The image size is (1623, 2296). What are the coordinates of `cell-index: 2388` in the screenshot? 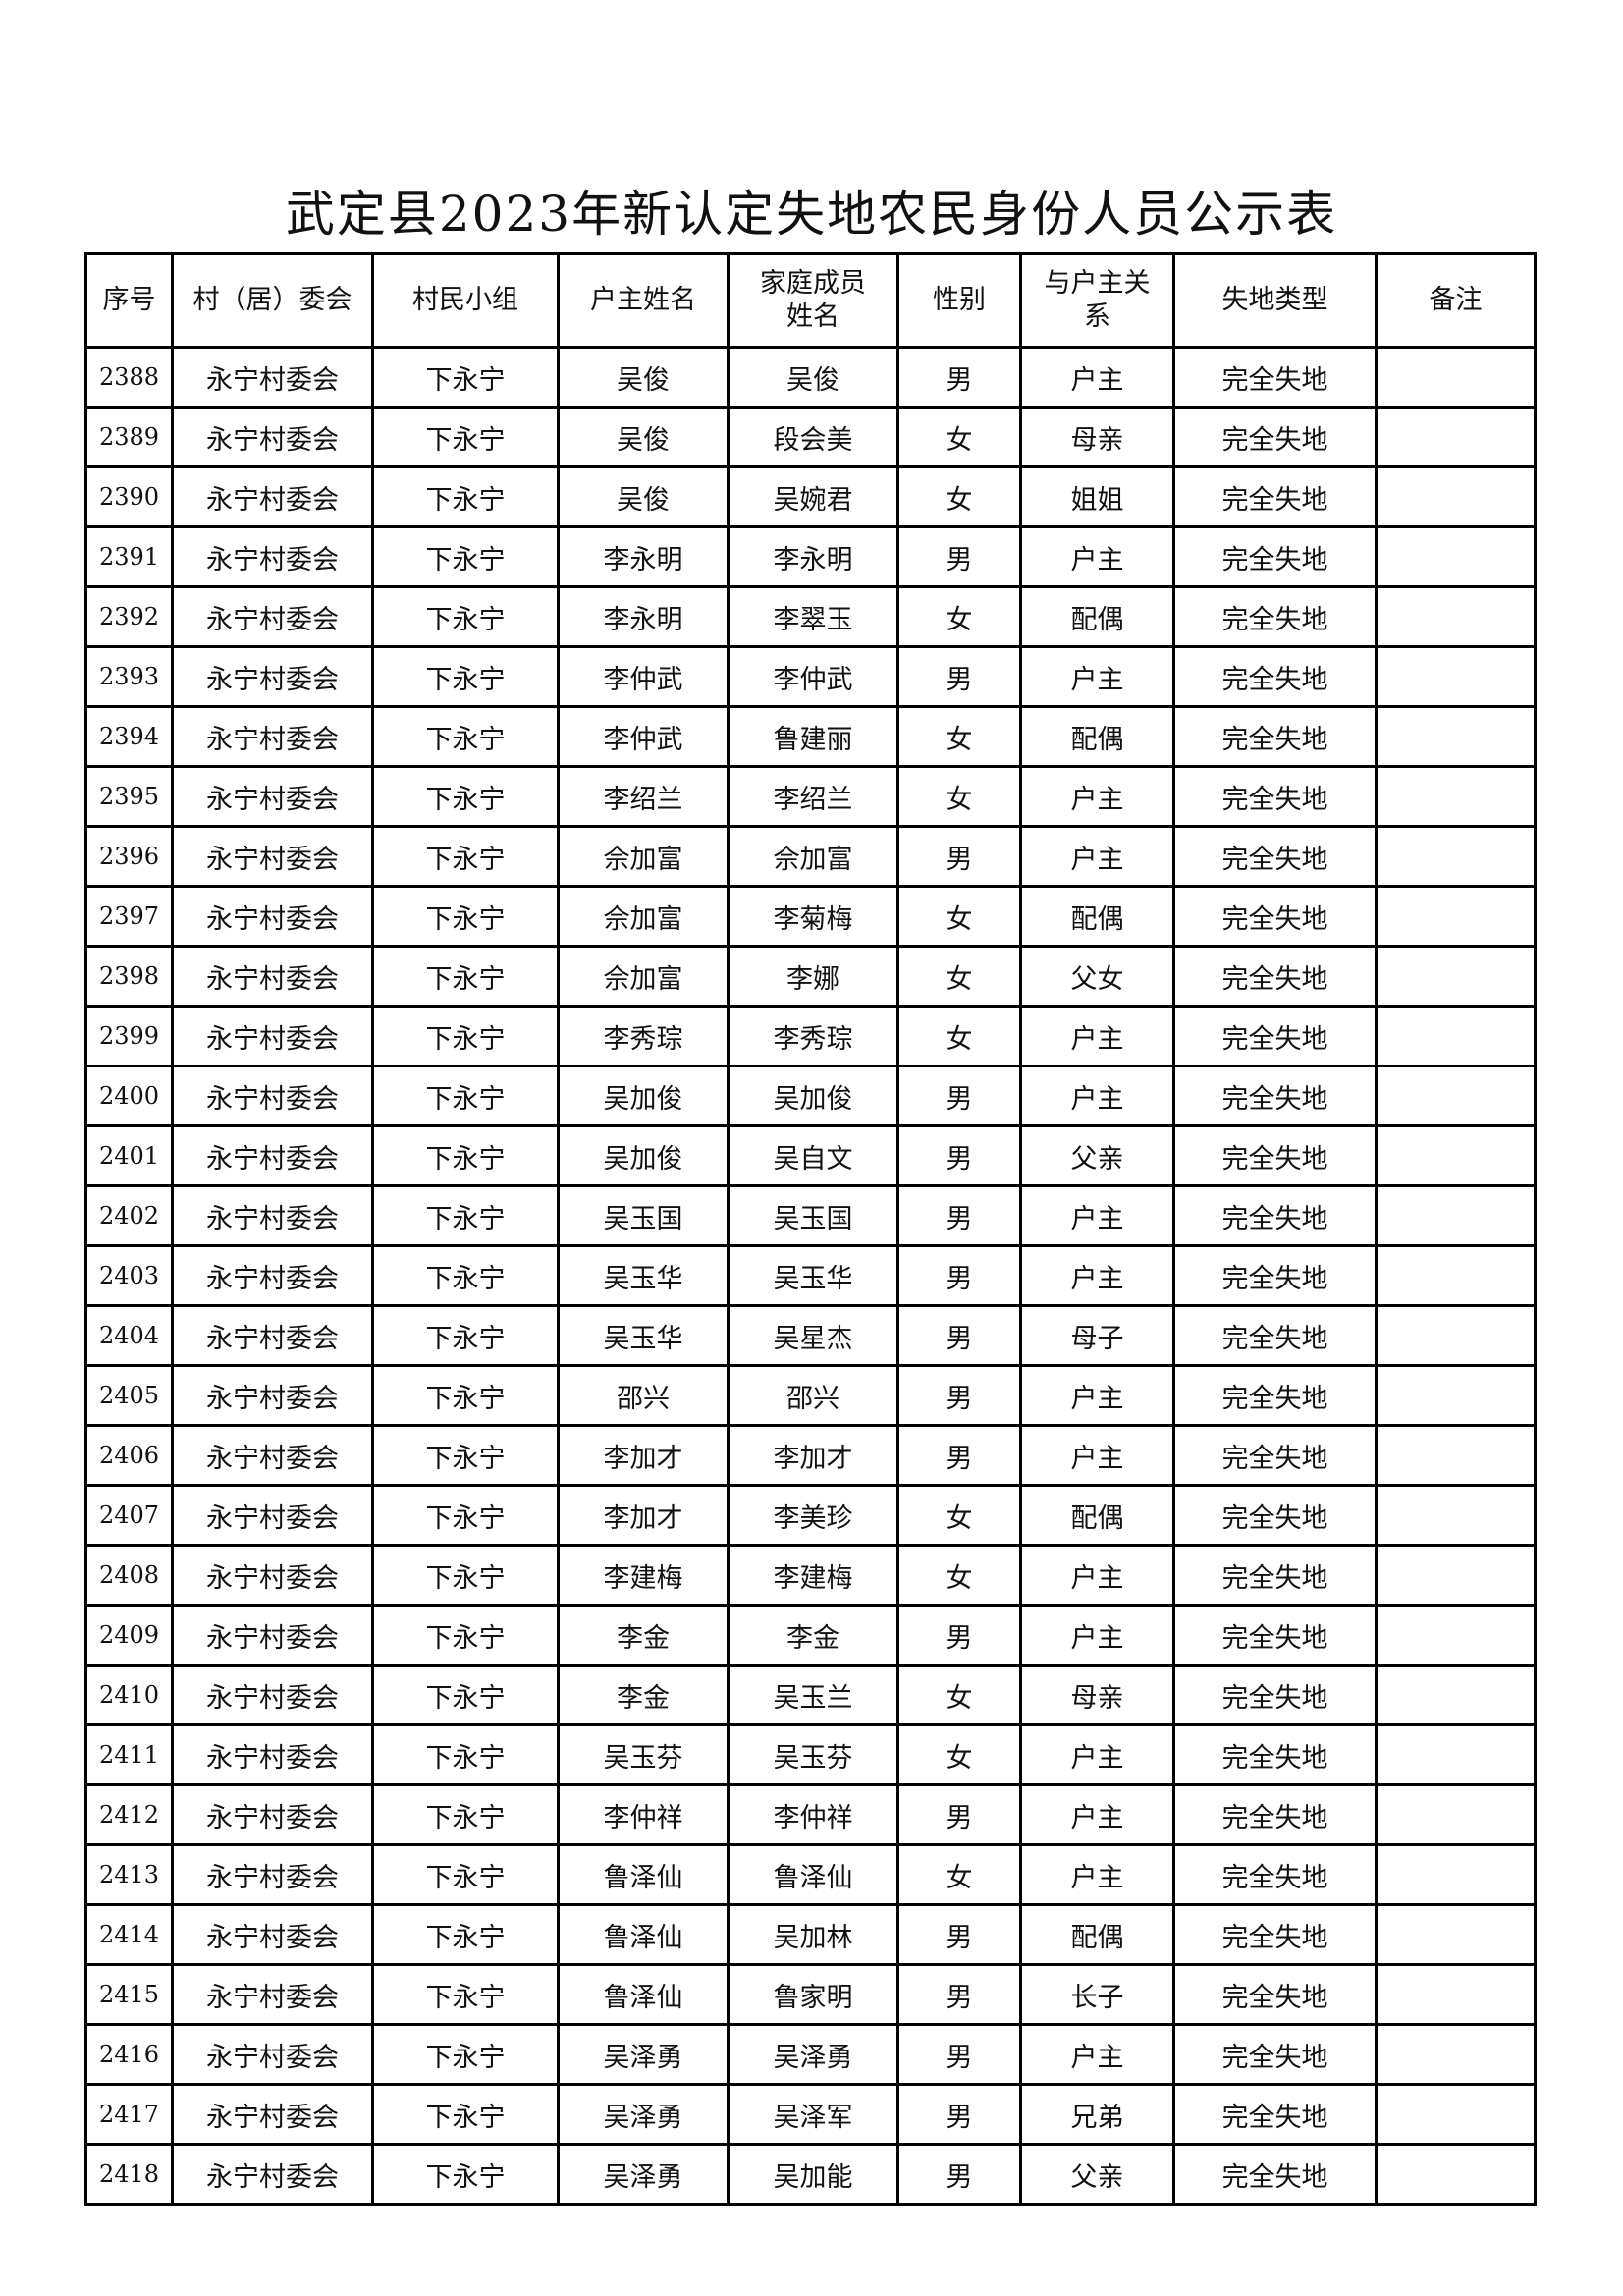 It's located at (129, 377).